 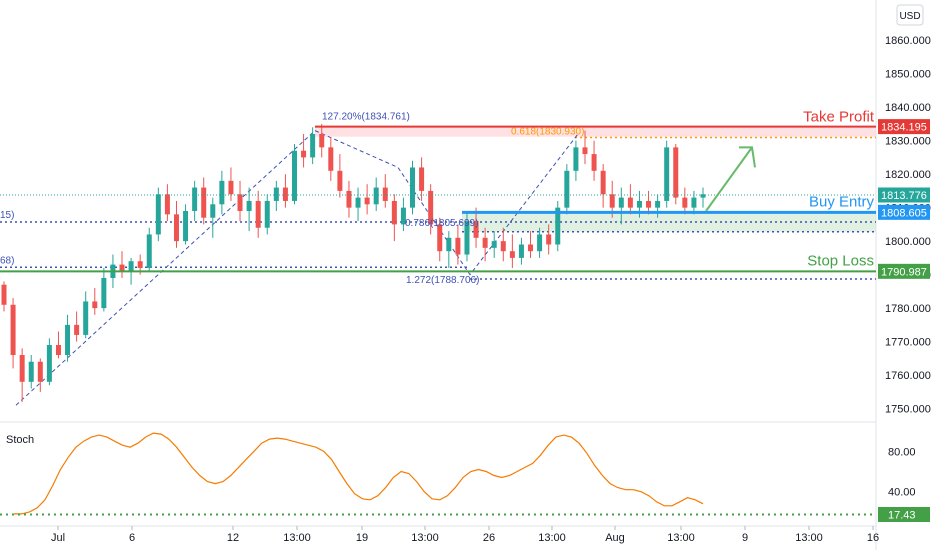 What do you see at coordinates (489, 538) in the screenshot?
I see `time-tick-label: 26` at bounding box center [489, 538].